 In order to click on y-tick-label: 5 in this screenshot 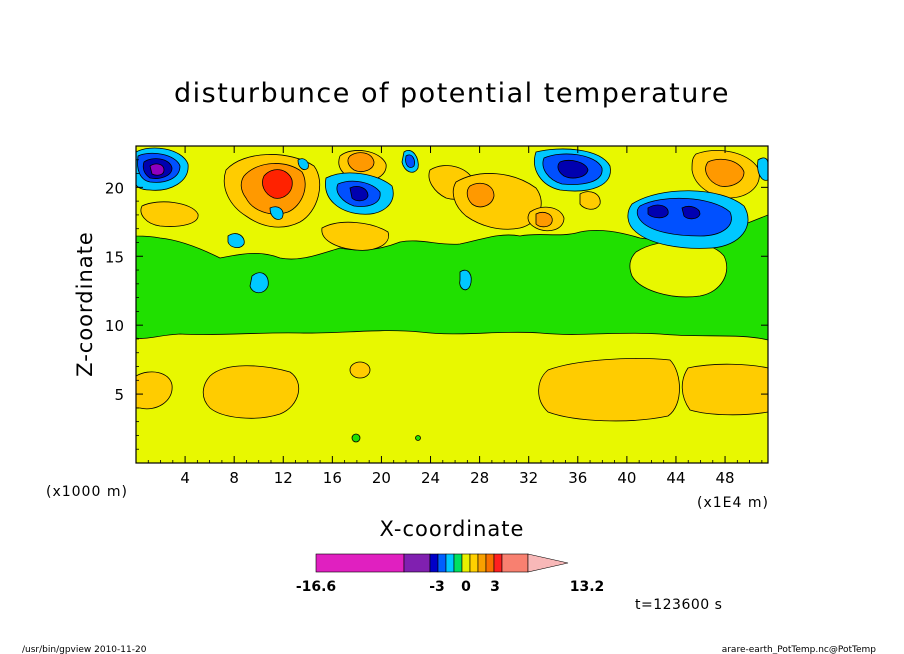, I will do `click(119, 395)`.